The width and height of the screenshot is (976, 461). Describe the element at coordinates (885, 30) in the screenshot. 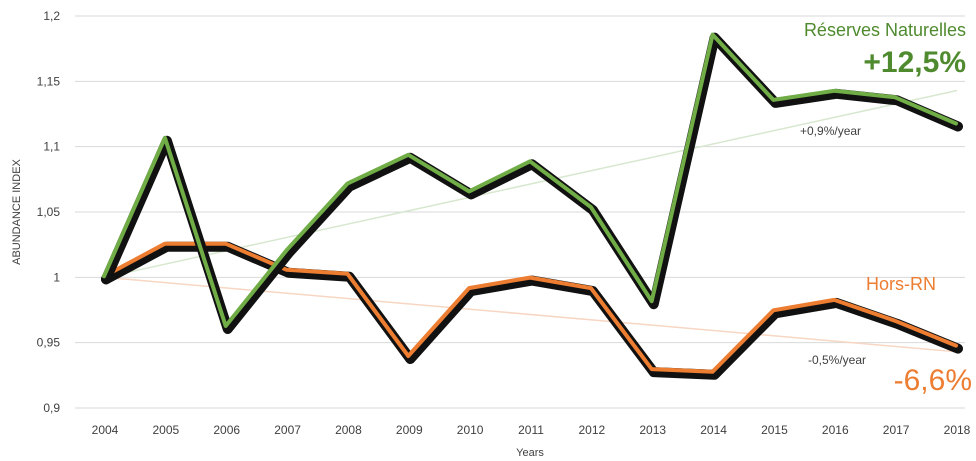

I see `series-name-reserves: Réserves Naturelles` at that location.